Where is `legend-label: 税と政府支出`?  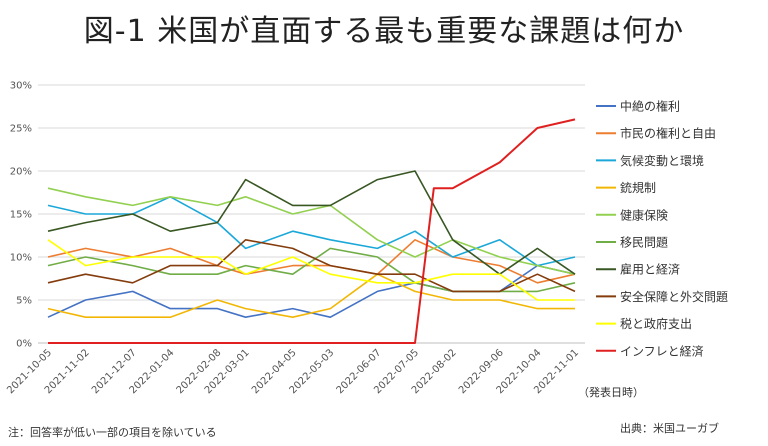
legend-label: 税と政府支出 is located at coordinates (656, 323).